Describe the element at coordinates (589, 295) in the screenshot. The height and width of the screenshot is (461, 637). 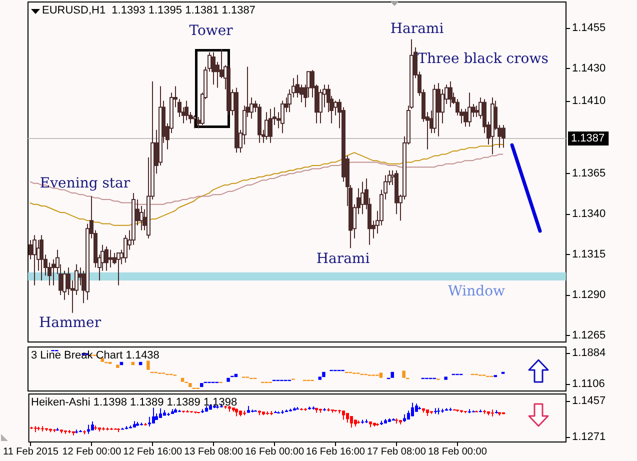
I see `y-tick-label: 1.1290` at that location.